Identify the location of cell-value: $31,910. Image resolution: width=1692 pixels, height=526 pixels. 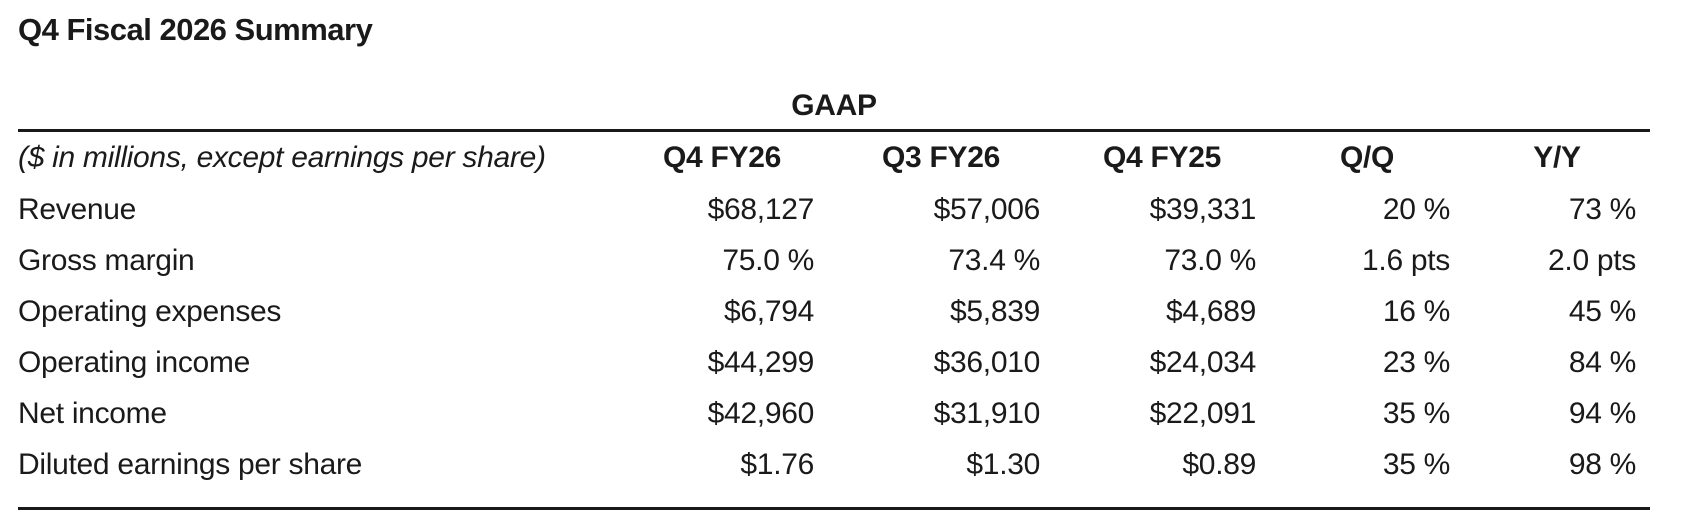
(987, 413).